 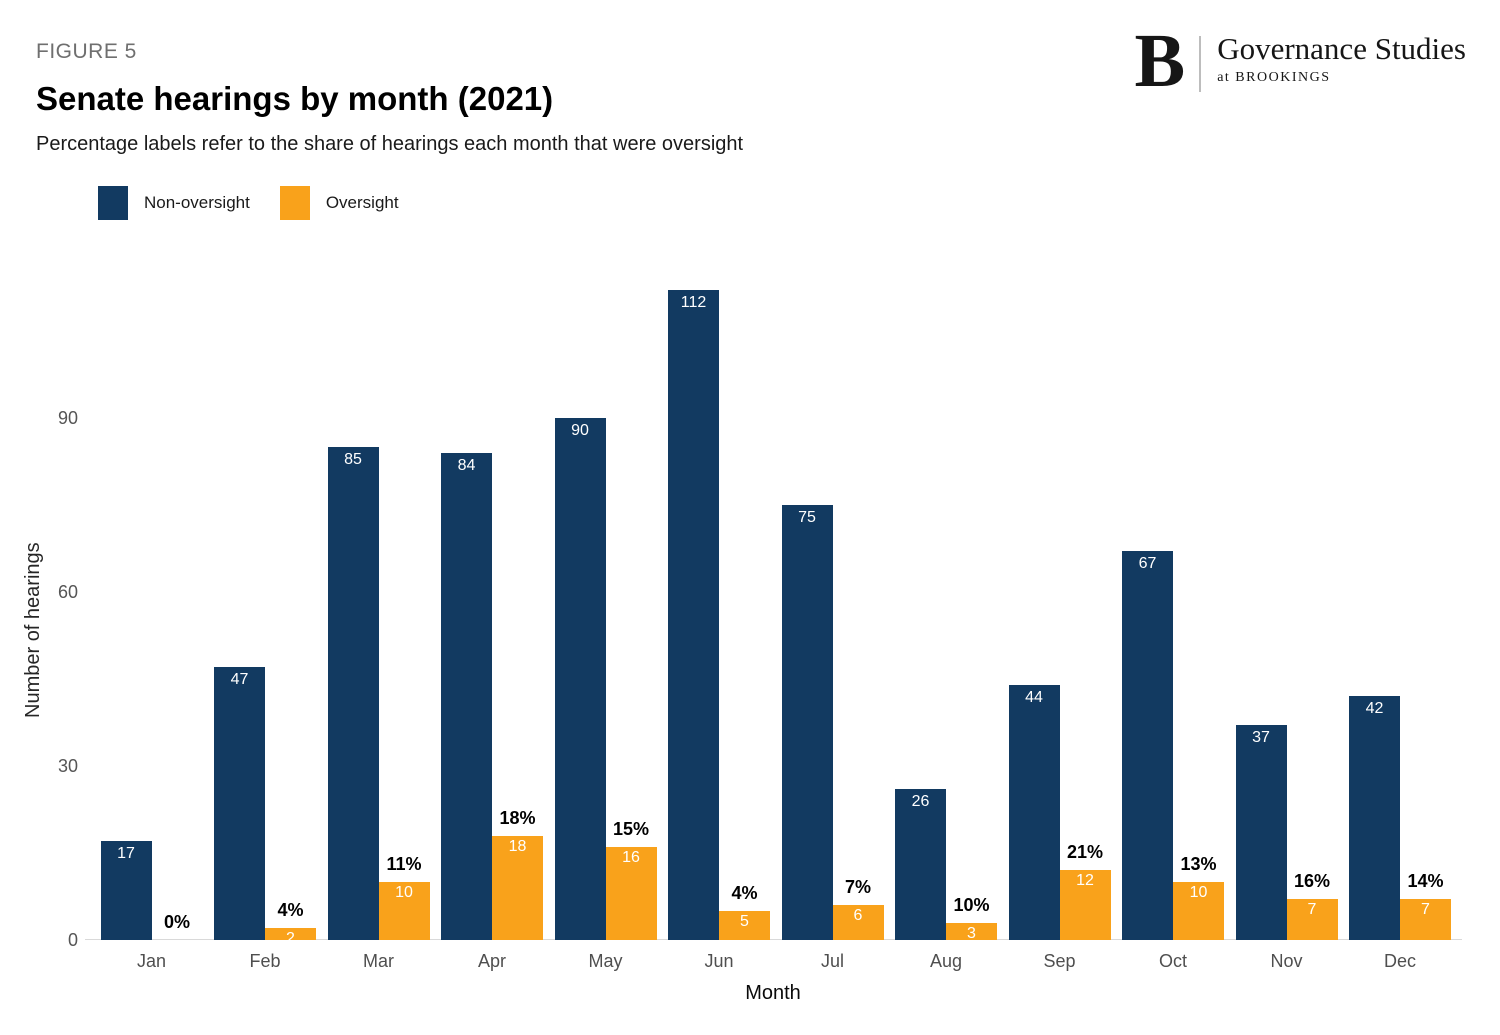 What do you see at coordinates (1147, 564) in the screenshot?
I see `bar-value-label: 67` at bounding box center [1147, 564].